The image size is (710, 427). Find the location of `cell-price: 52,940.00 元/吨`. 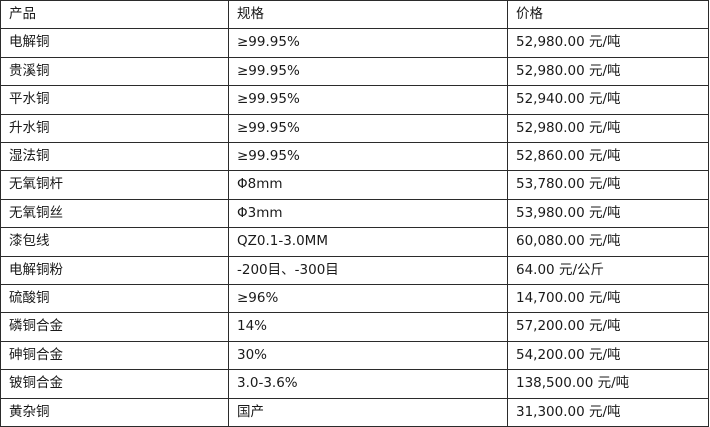

cell-price: 52,940.00 元/吨 is located at coordinates (608, 100).